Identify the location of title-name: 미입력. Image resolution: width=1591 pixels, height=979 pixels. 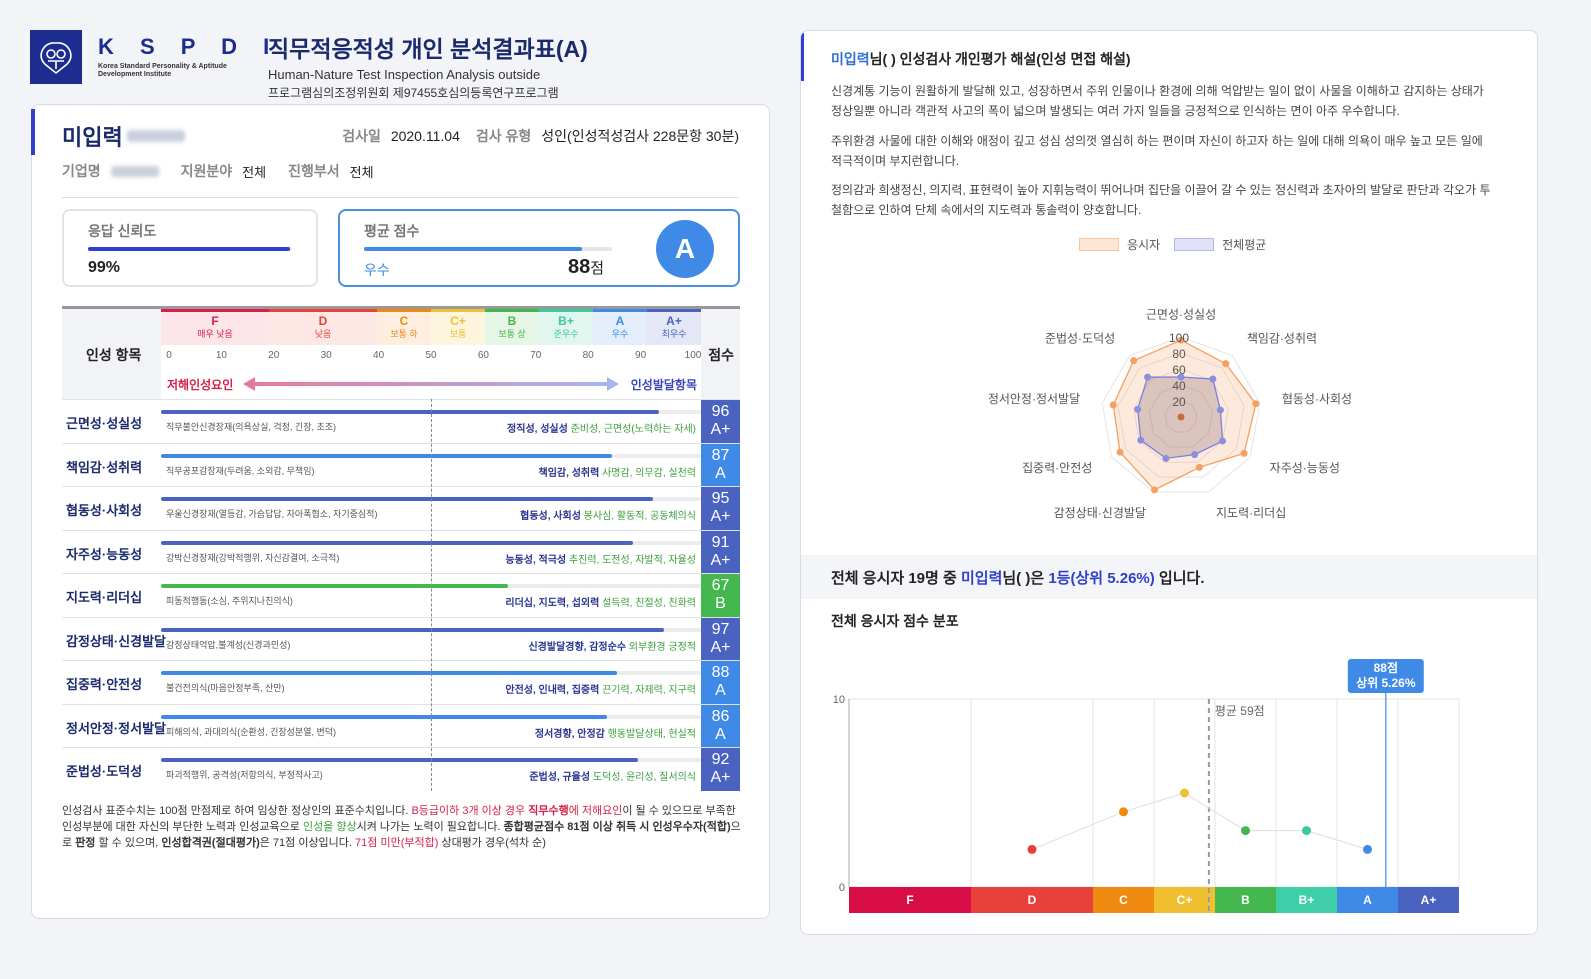
(850, 59).